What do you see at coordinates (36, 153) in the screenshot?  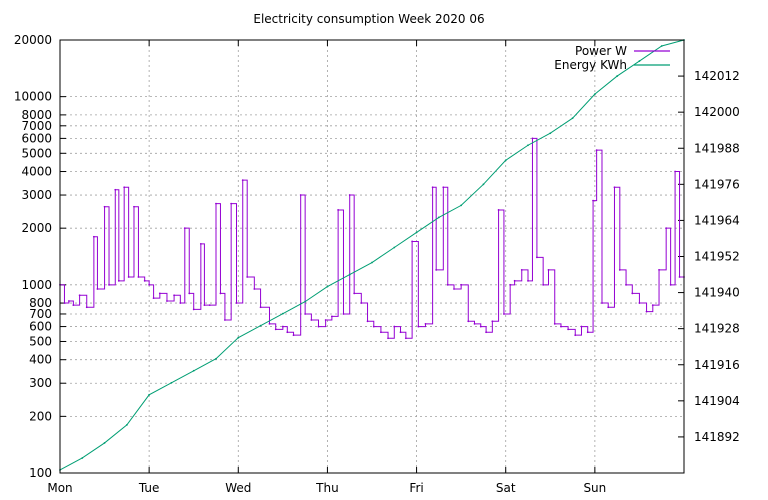 I see `left-tick-label: 5000` at bounding box center [36, 153].